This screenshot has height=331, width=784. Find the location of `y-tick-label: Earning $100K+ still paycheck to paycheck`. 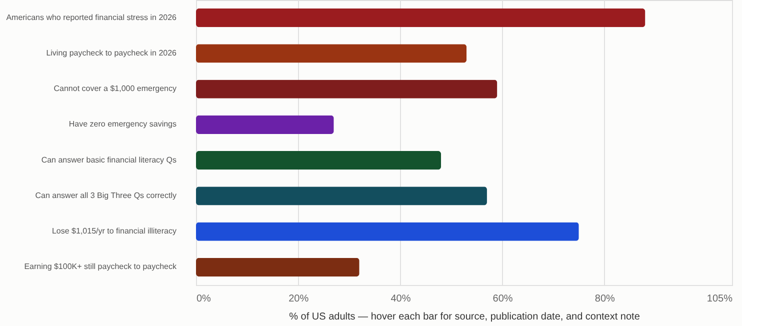

y-tick-label: Earning $100K+ still paycheck to paycheck is located at coordinates (101, 267).